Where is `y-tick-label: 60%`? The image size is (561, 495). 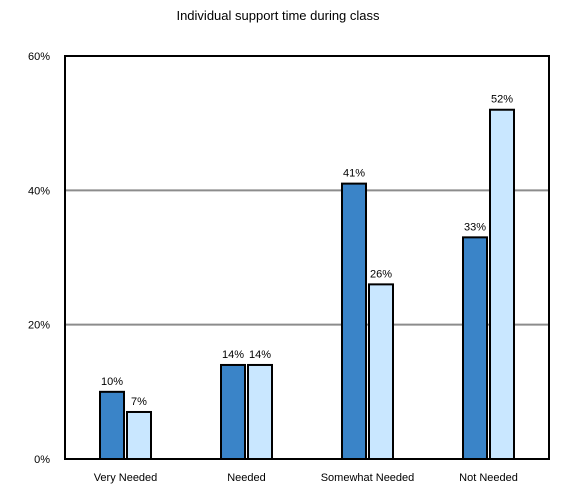 y-tick-label: 60% is located at coordinates (39, 57).